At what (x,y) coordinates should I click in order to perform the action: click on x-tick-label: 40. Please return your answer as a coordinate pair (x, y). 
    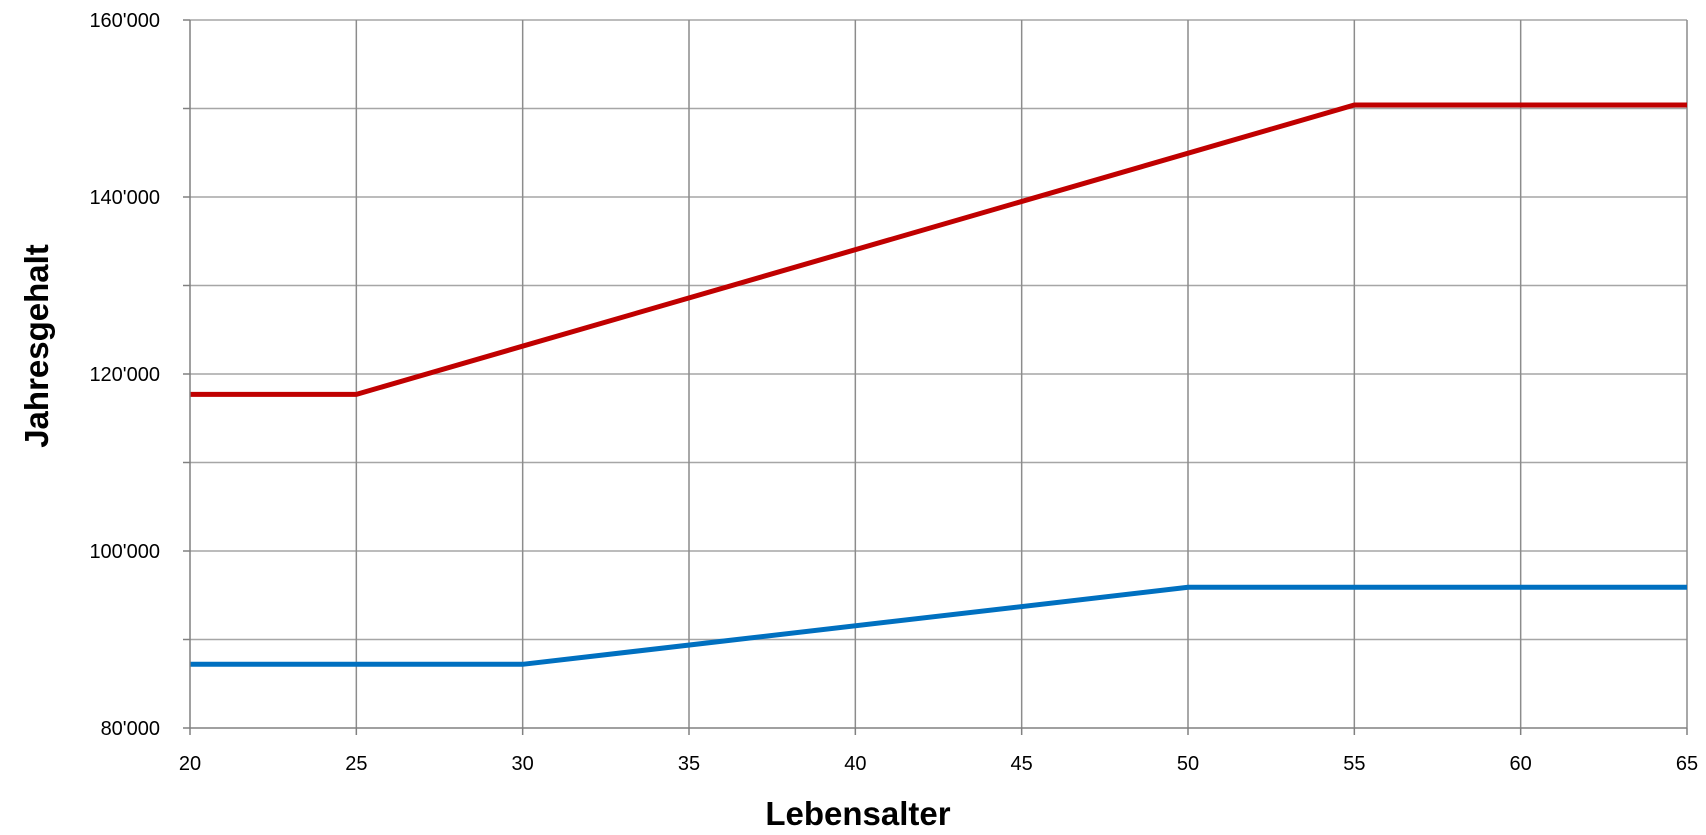
    Looking at the image, I should click on (855, 764).